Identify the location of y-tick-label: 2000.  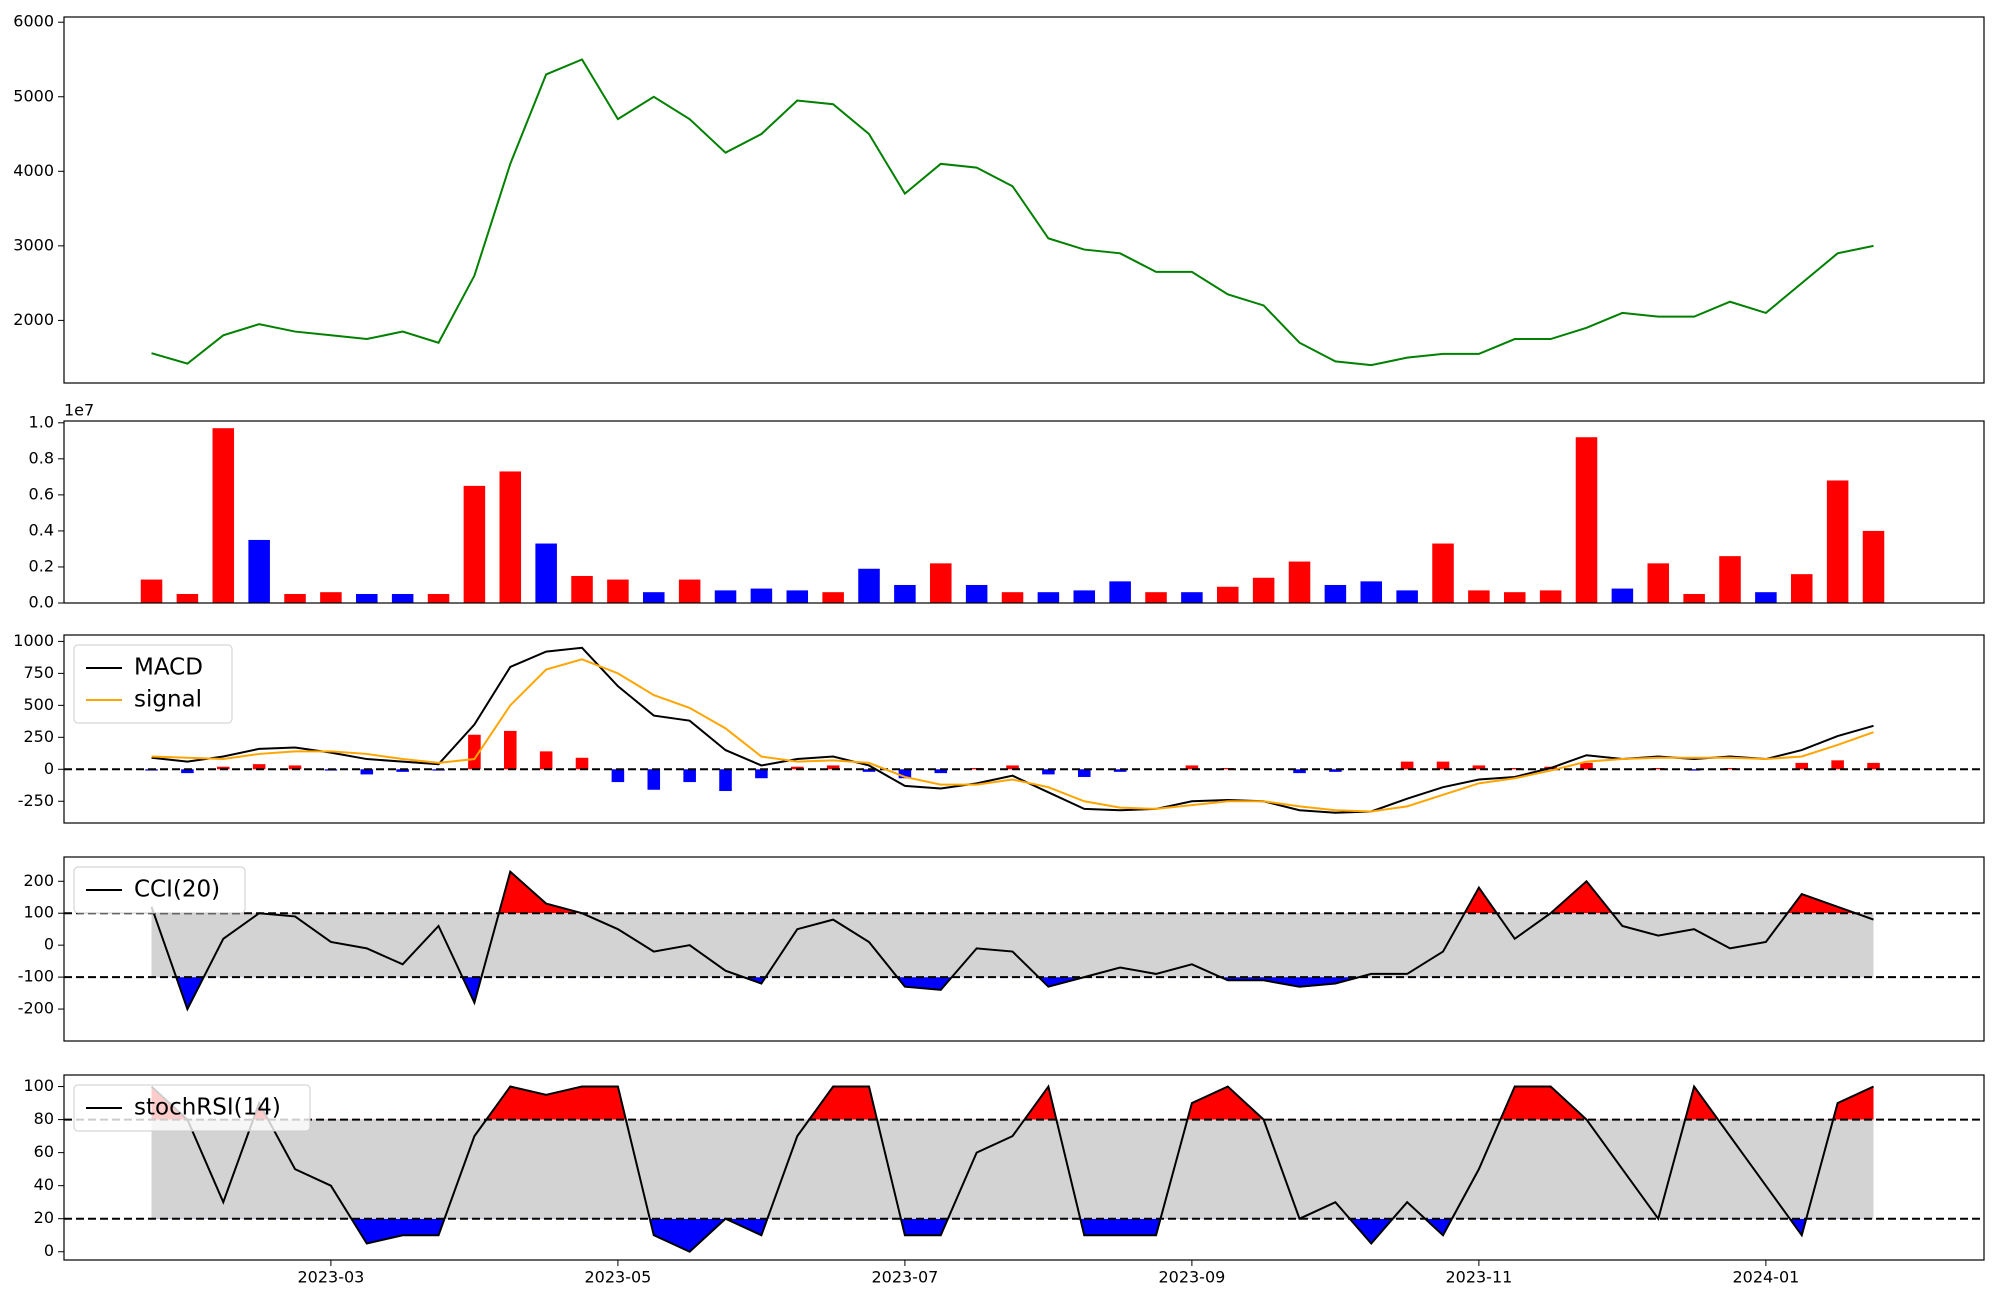
(33, 319).